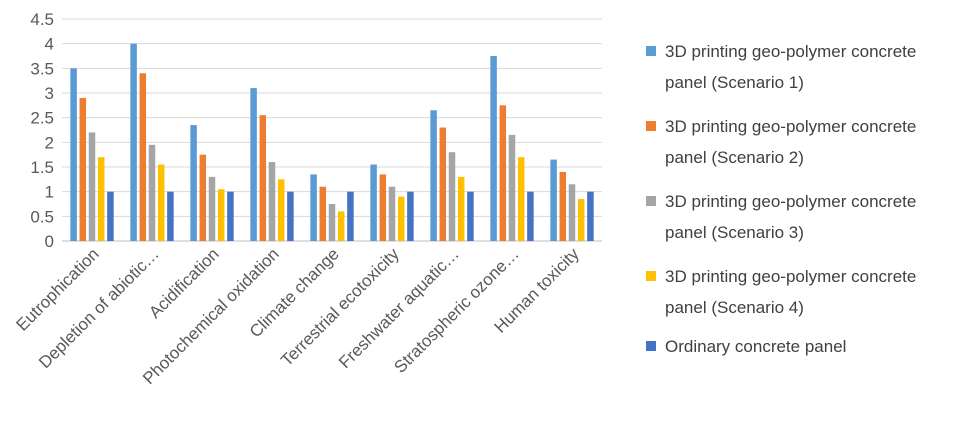 Image resolution: width=974 pixels, height=431 pixels. I want to click on y-tick-label: 1, so click(49, 192).